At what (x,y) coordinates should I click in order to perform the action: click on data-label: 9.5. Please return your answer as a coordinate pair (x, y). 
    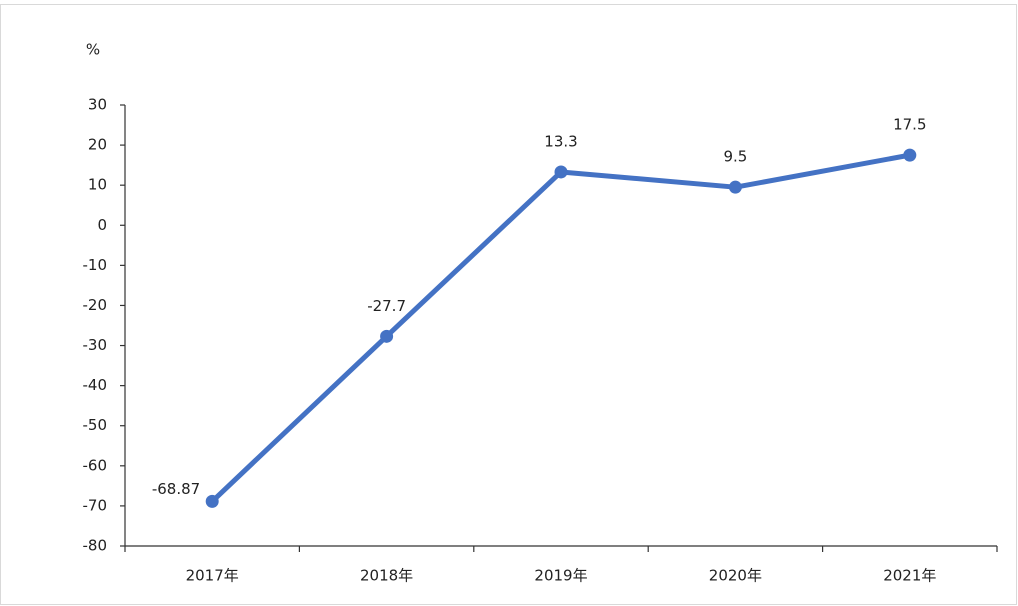
    Looking at the image, I should click on (735, 157).